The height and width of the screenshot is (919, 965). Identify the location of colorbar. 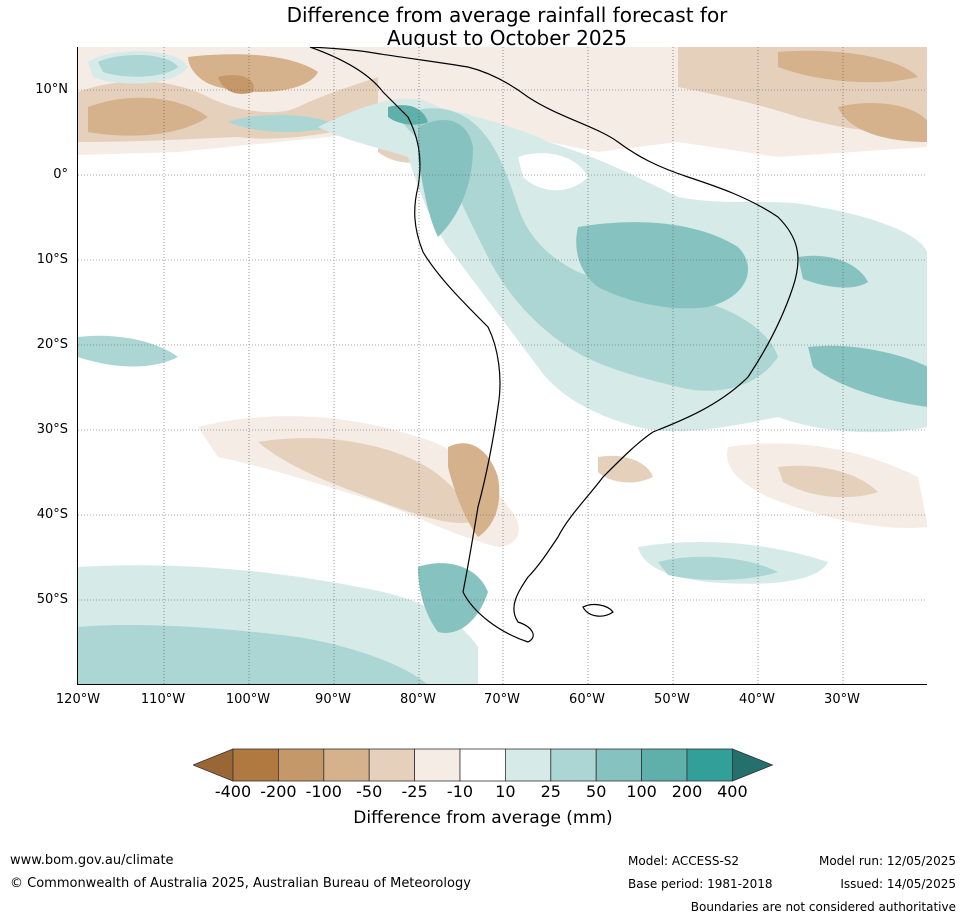
(483, 767).